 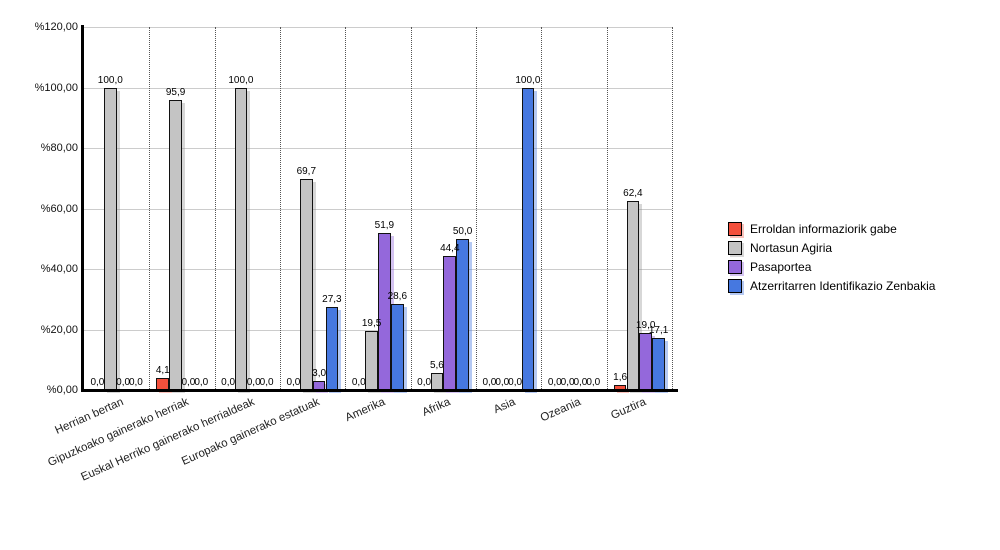 What do you see at coordinates (823, 229) in the screenshot?
I see `legend-label: Erroldan informaziorik gabe` at bounding box center [823, 229].